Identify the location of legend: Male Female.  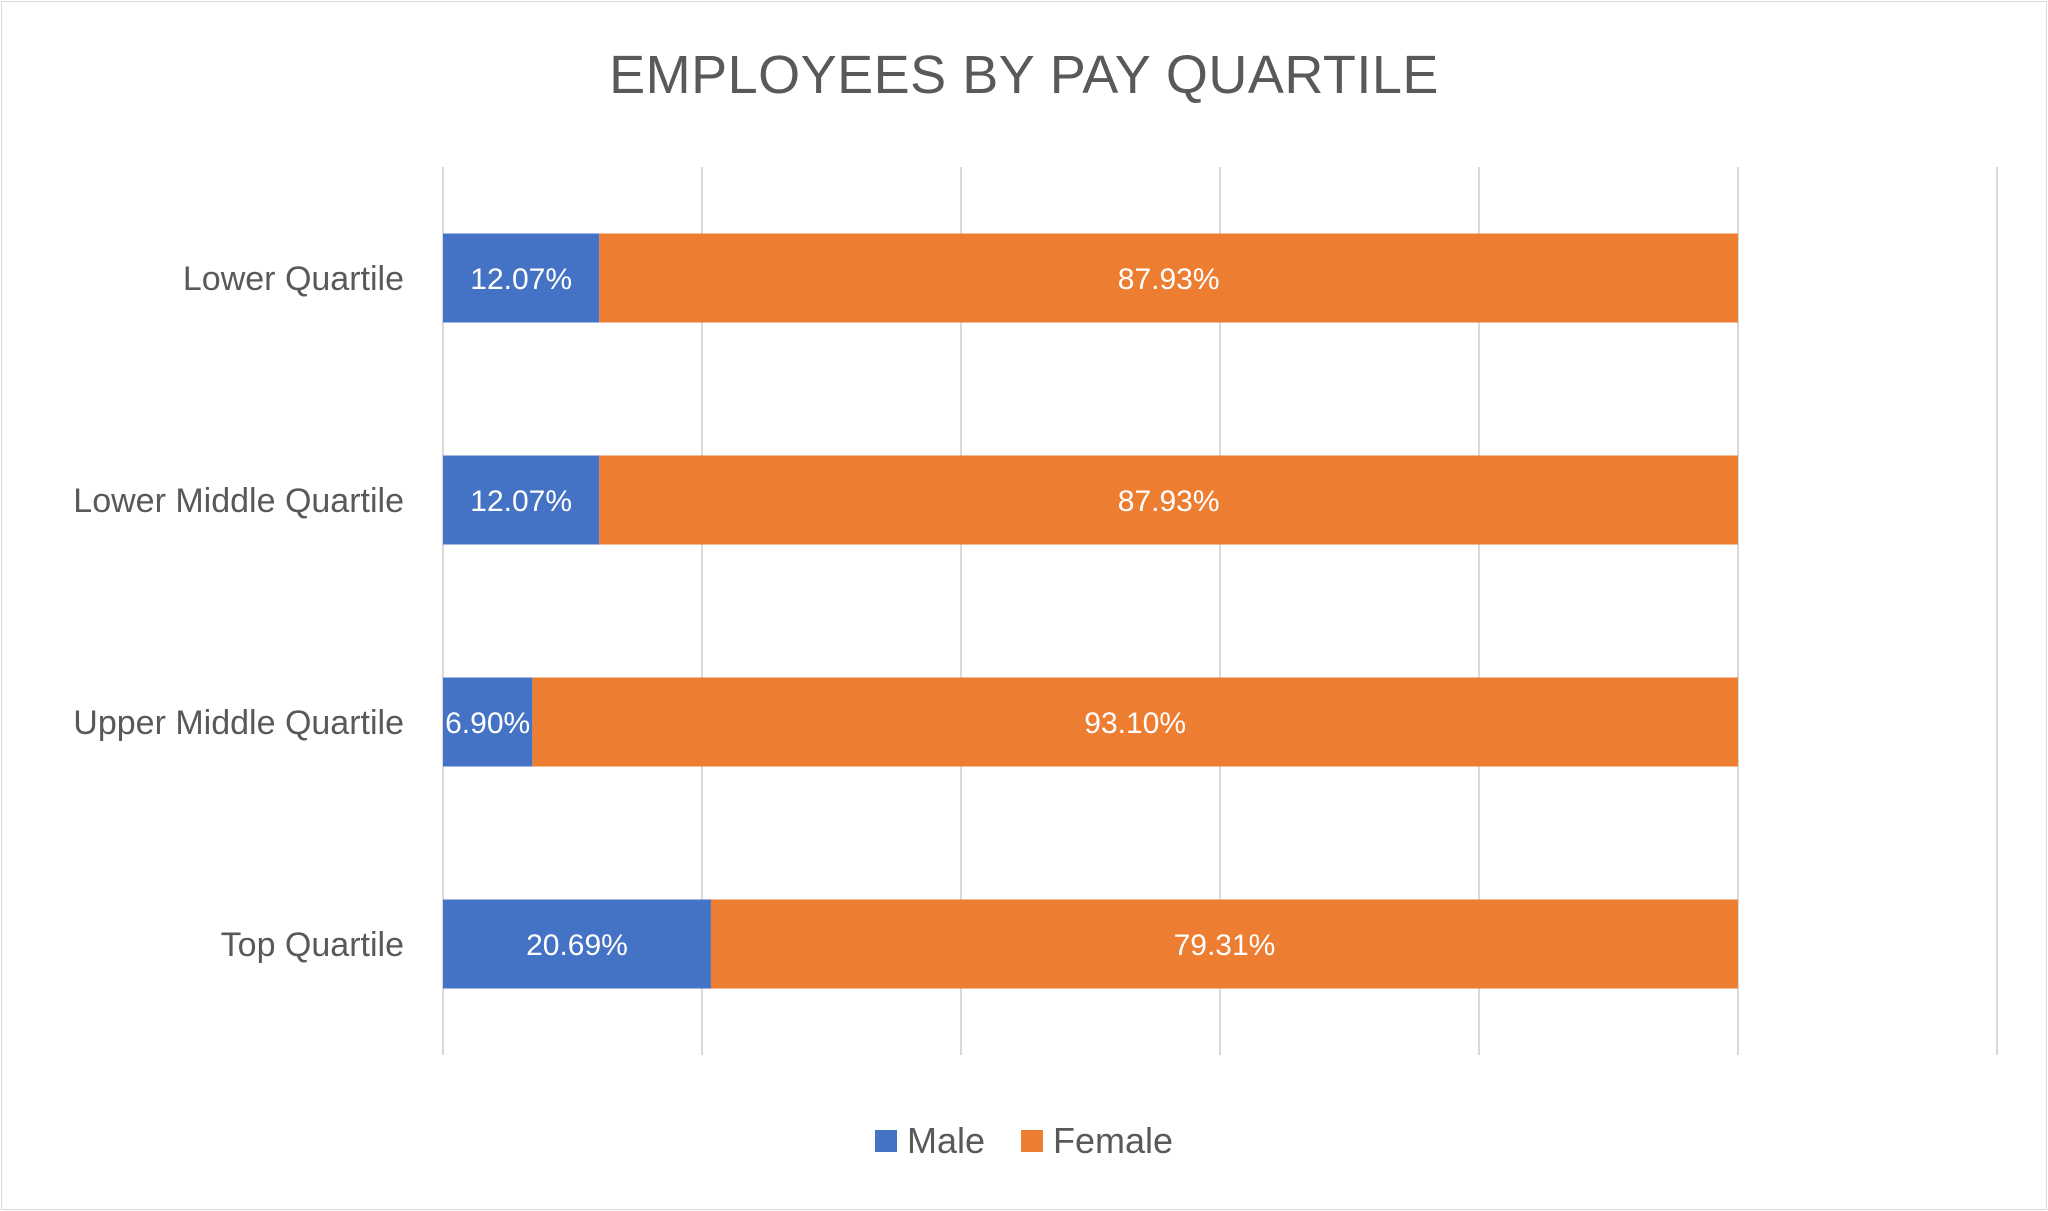
(1024, 1141).